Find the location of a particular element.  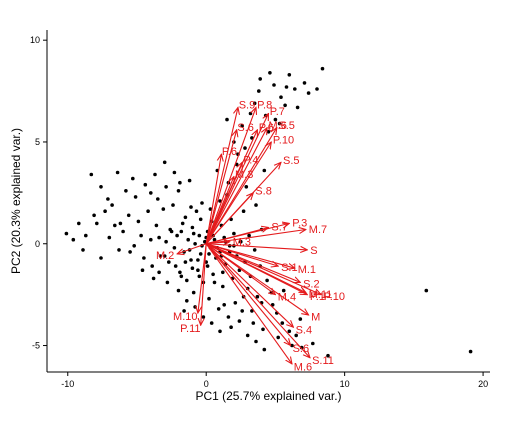

loading-label: S.11 is located at coordinates (323, 361).